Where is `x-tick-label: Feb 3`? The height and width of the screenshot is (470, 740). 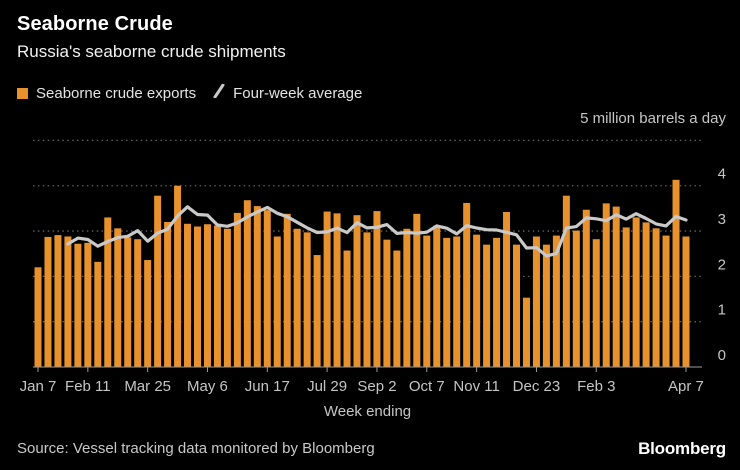
x-tick-label: Feb 3 is located at coordinates (596, 386).